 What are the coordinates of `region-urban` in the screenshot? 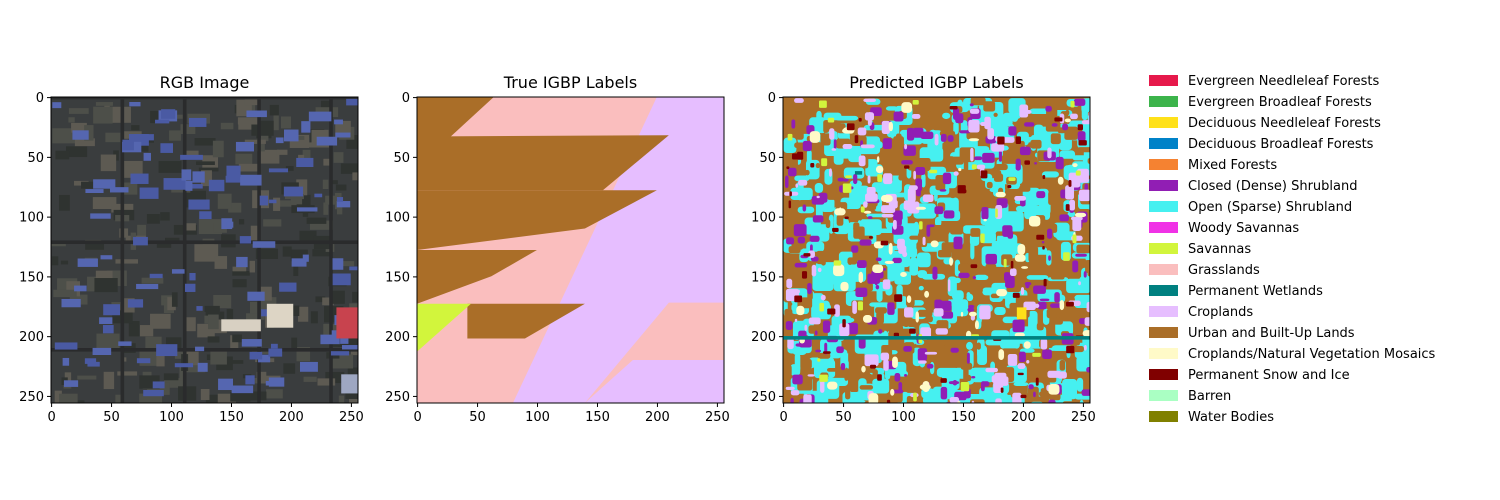 It's located at (526, 321).